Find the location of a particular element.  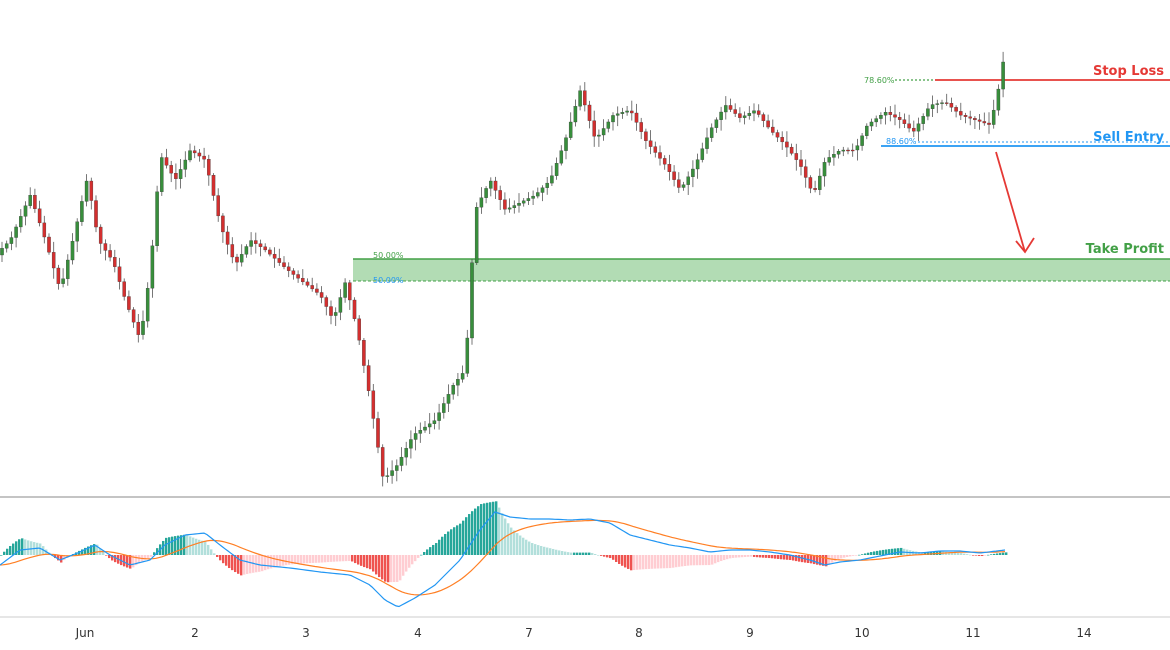

x-tick-label: 11 is located at coordinates (972, 633).